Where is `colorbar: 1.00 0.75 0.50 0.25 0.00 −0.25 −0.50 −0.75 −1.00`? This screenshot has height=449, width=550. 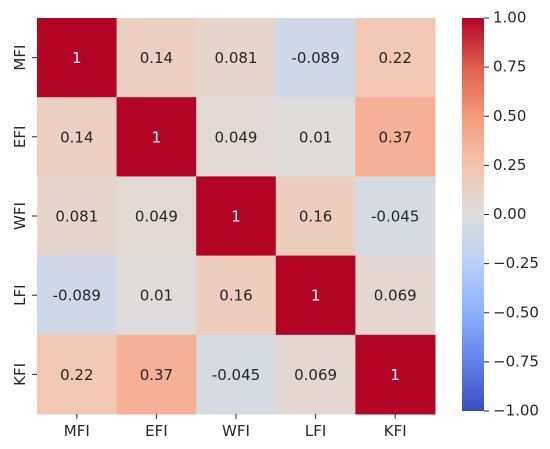 colorbar: 1.00 0.75 0.50 0.25 0.00 −0.25 −0.50 −0.75 −1.00 is located at coordinates (500, 214).